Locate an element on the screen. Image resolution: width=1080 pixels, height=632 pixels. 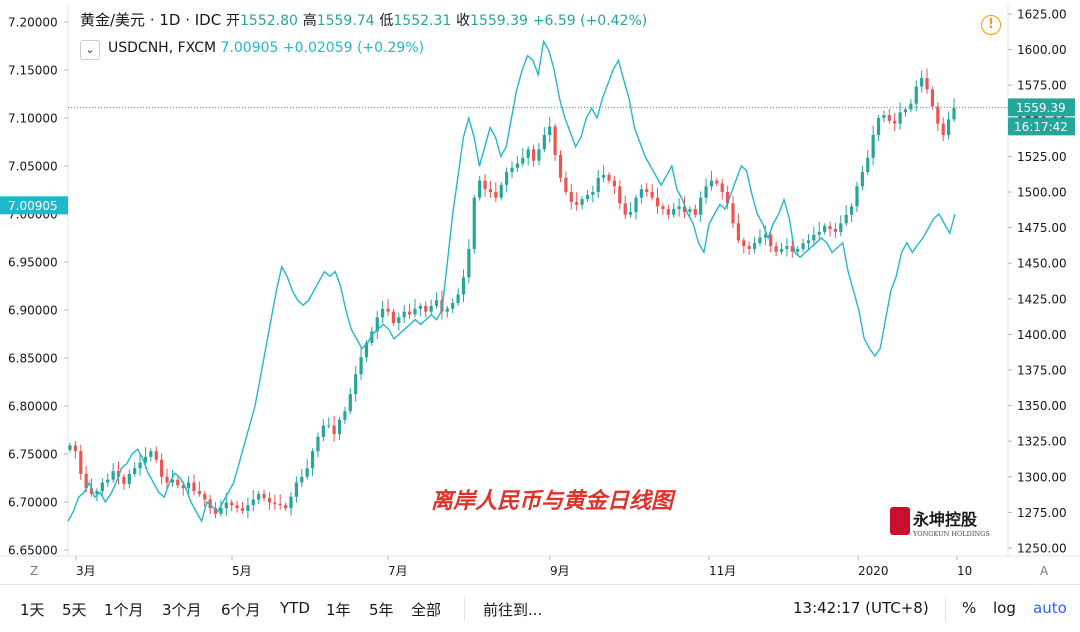
main-symbol: 黄金/美元 · 1D · IDC is located at coordinates (151, 20).